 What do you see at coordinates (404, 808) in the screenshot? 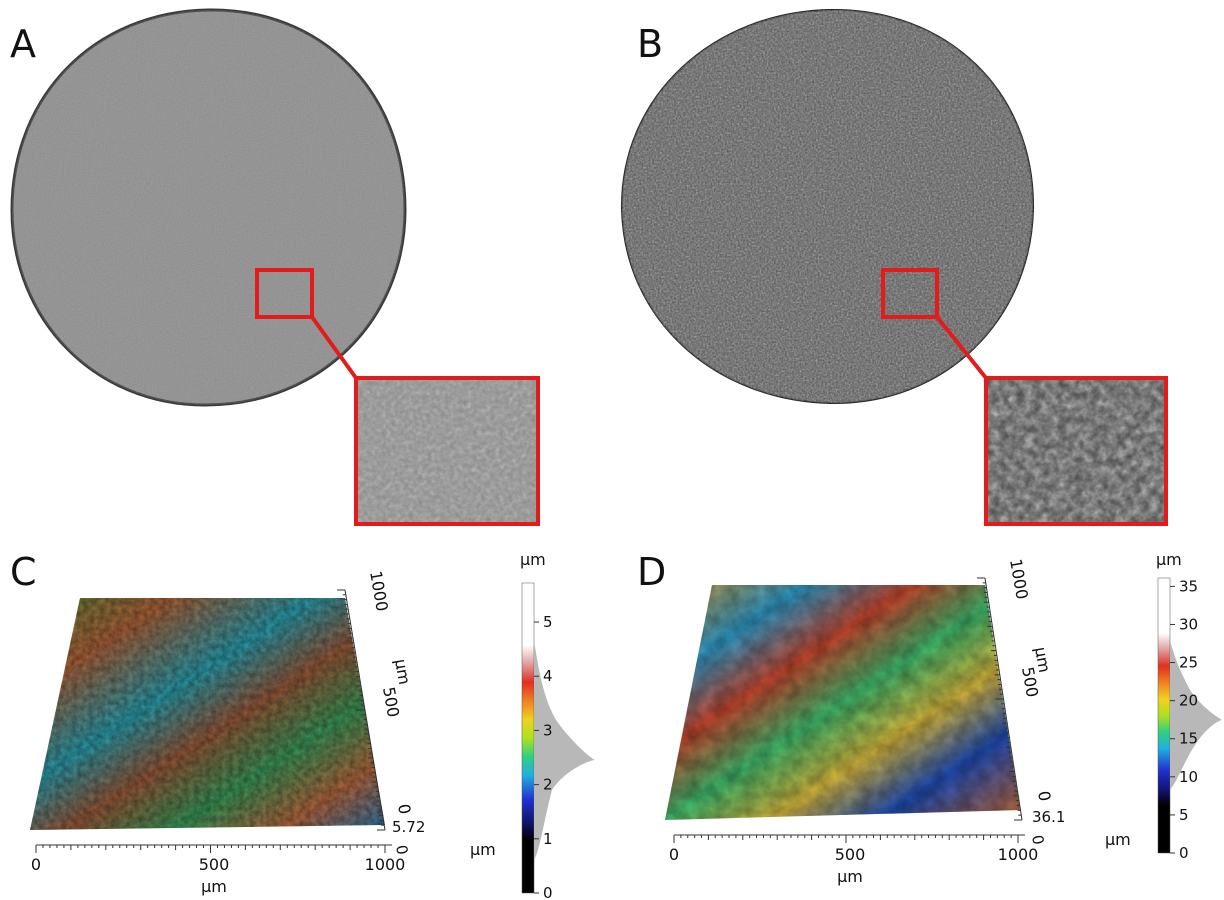
I see `y-tick-c-0: 0` at bounding box center [404, 808].